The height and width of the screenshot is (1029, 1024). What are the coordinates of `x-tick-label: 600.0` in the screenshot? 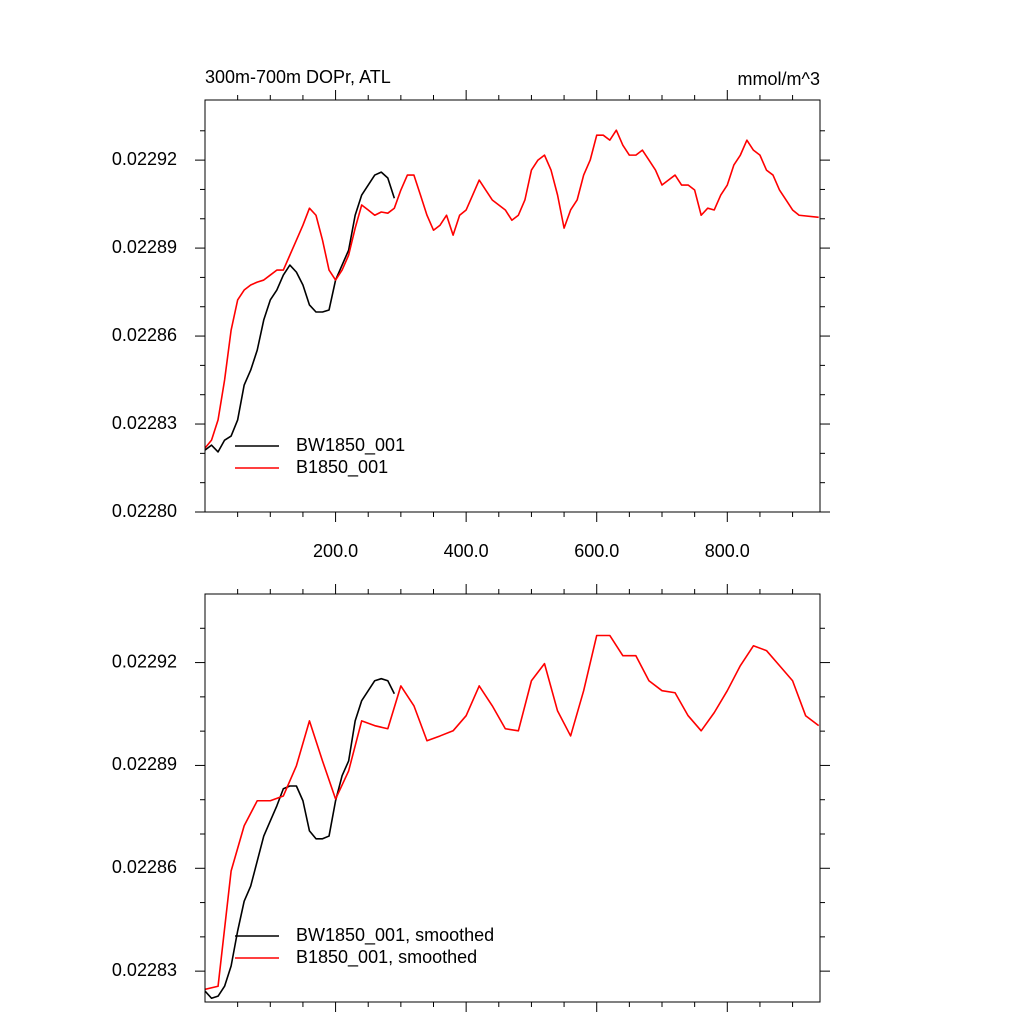 It's located at (596, 551).